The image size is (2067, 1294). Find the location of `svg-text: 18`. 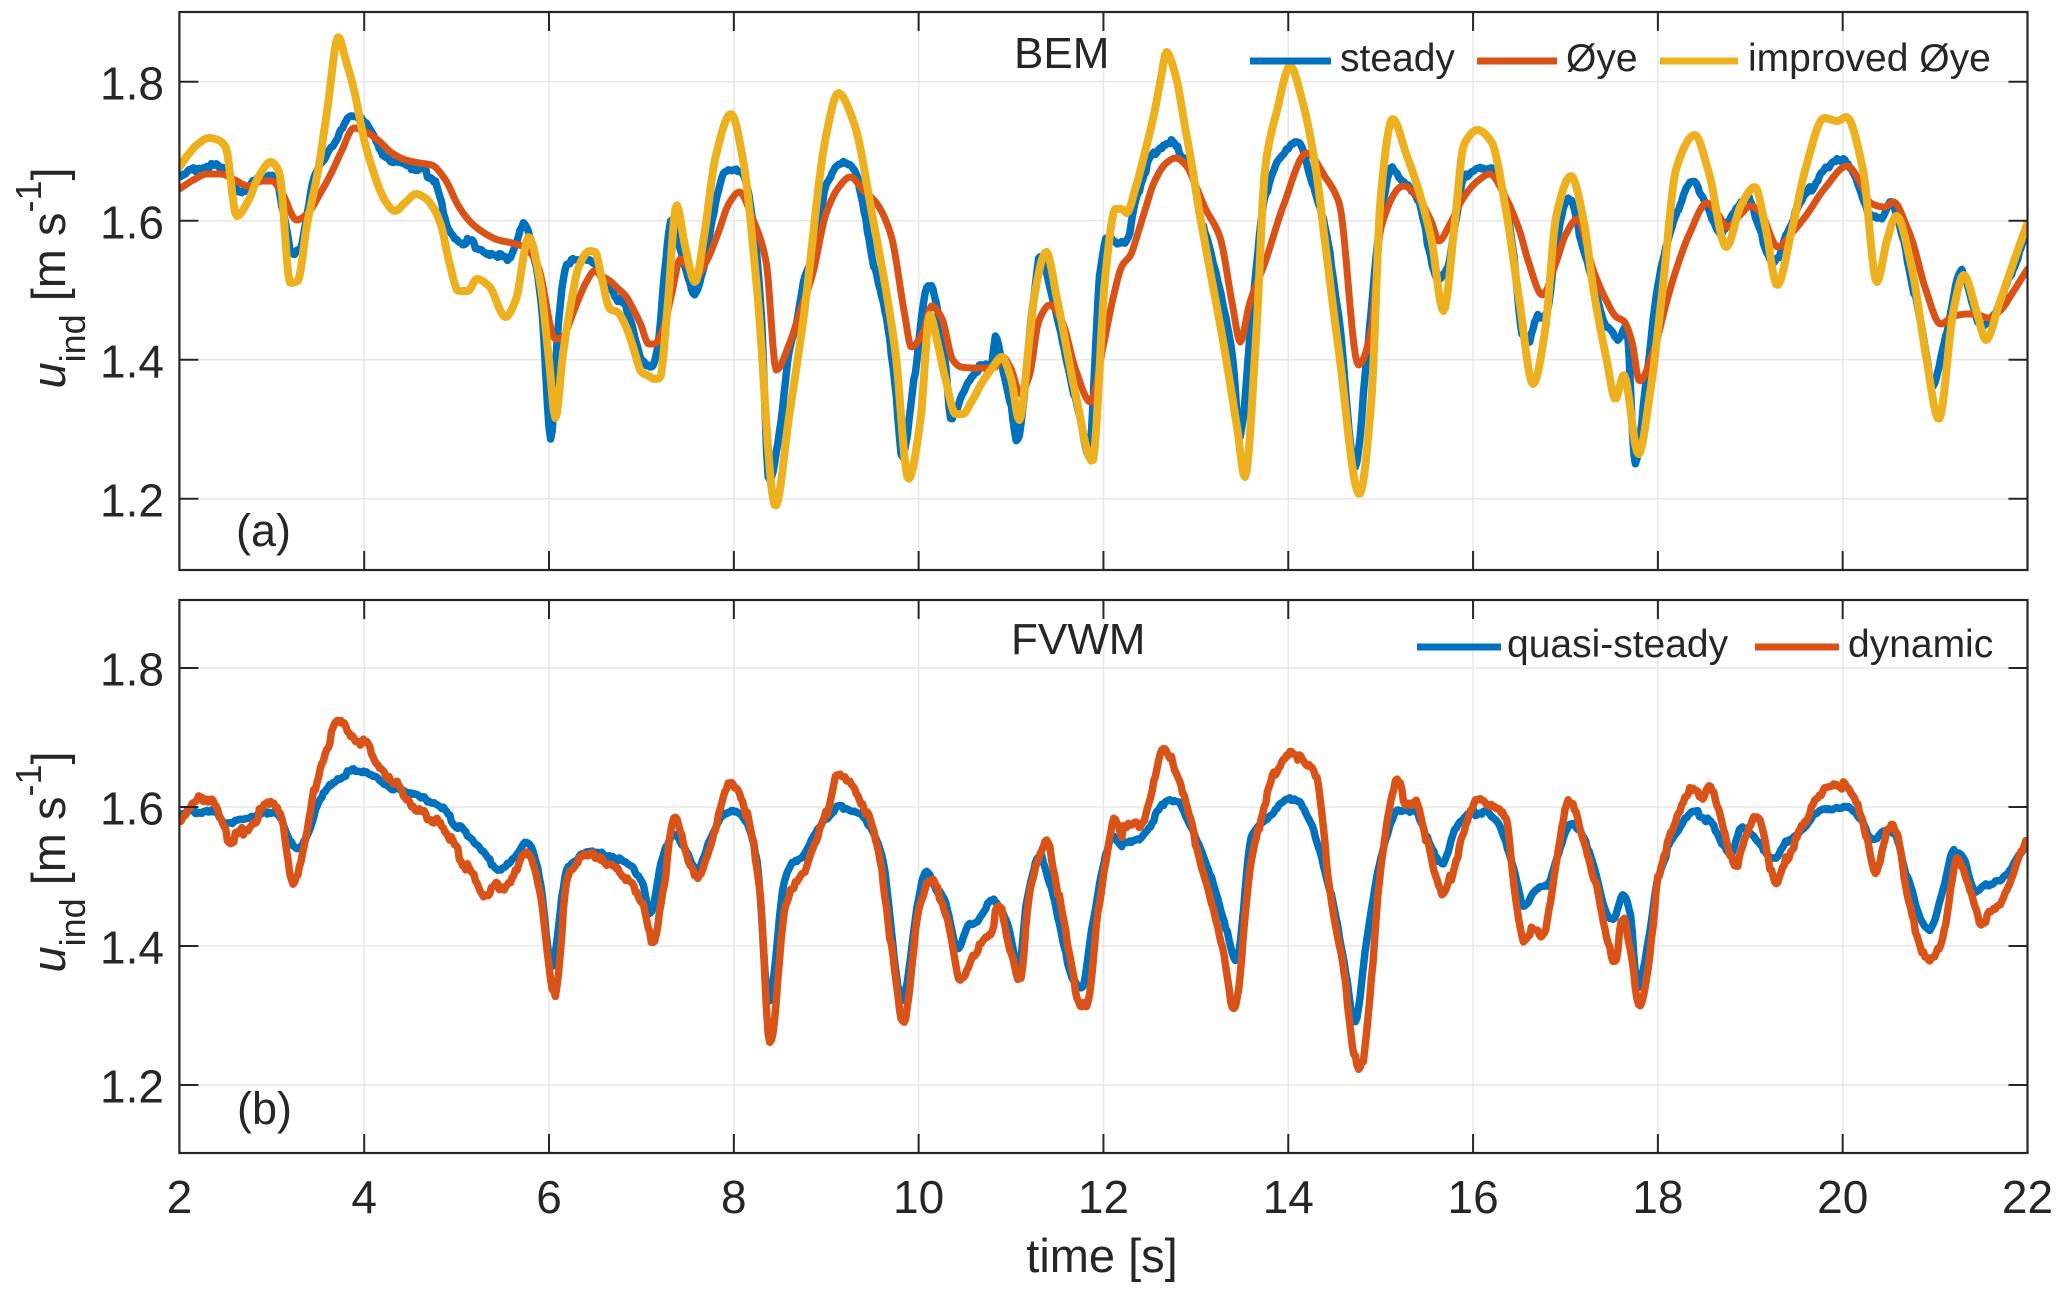

svg-text: 18 is located at coordinates (1657, 1197).